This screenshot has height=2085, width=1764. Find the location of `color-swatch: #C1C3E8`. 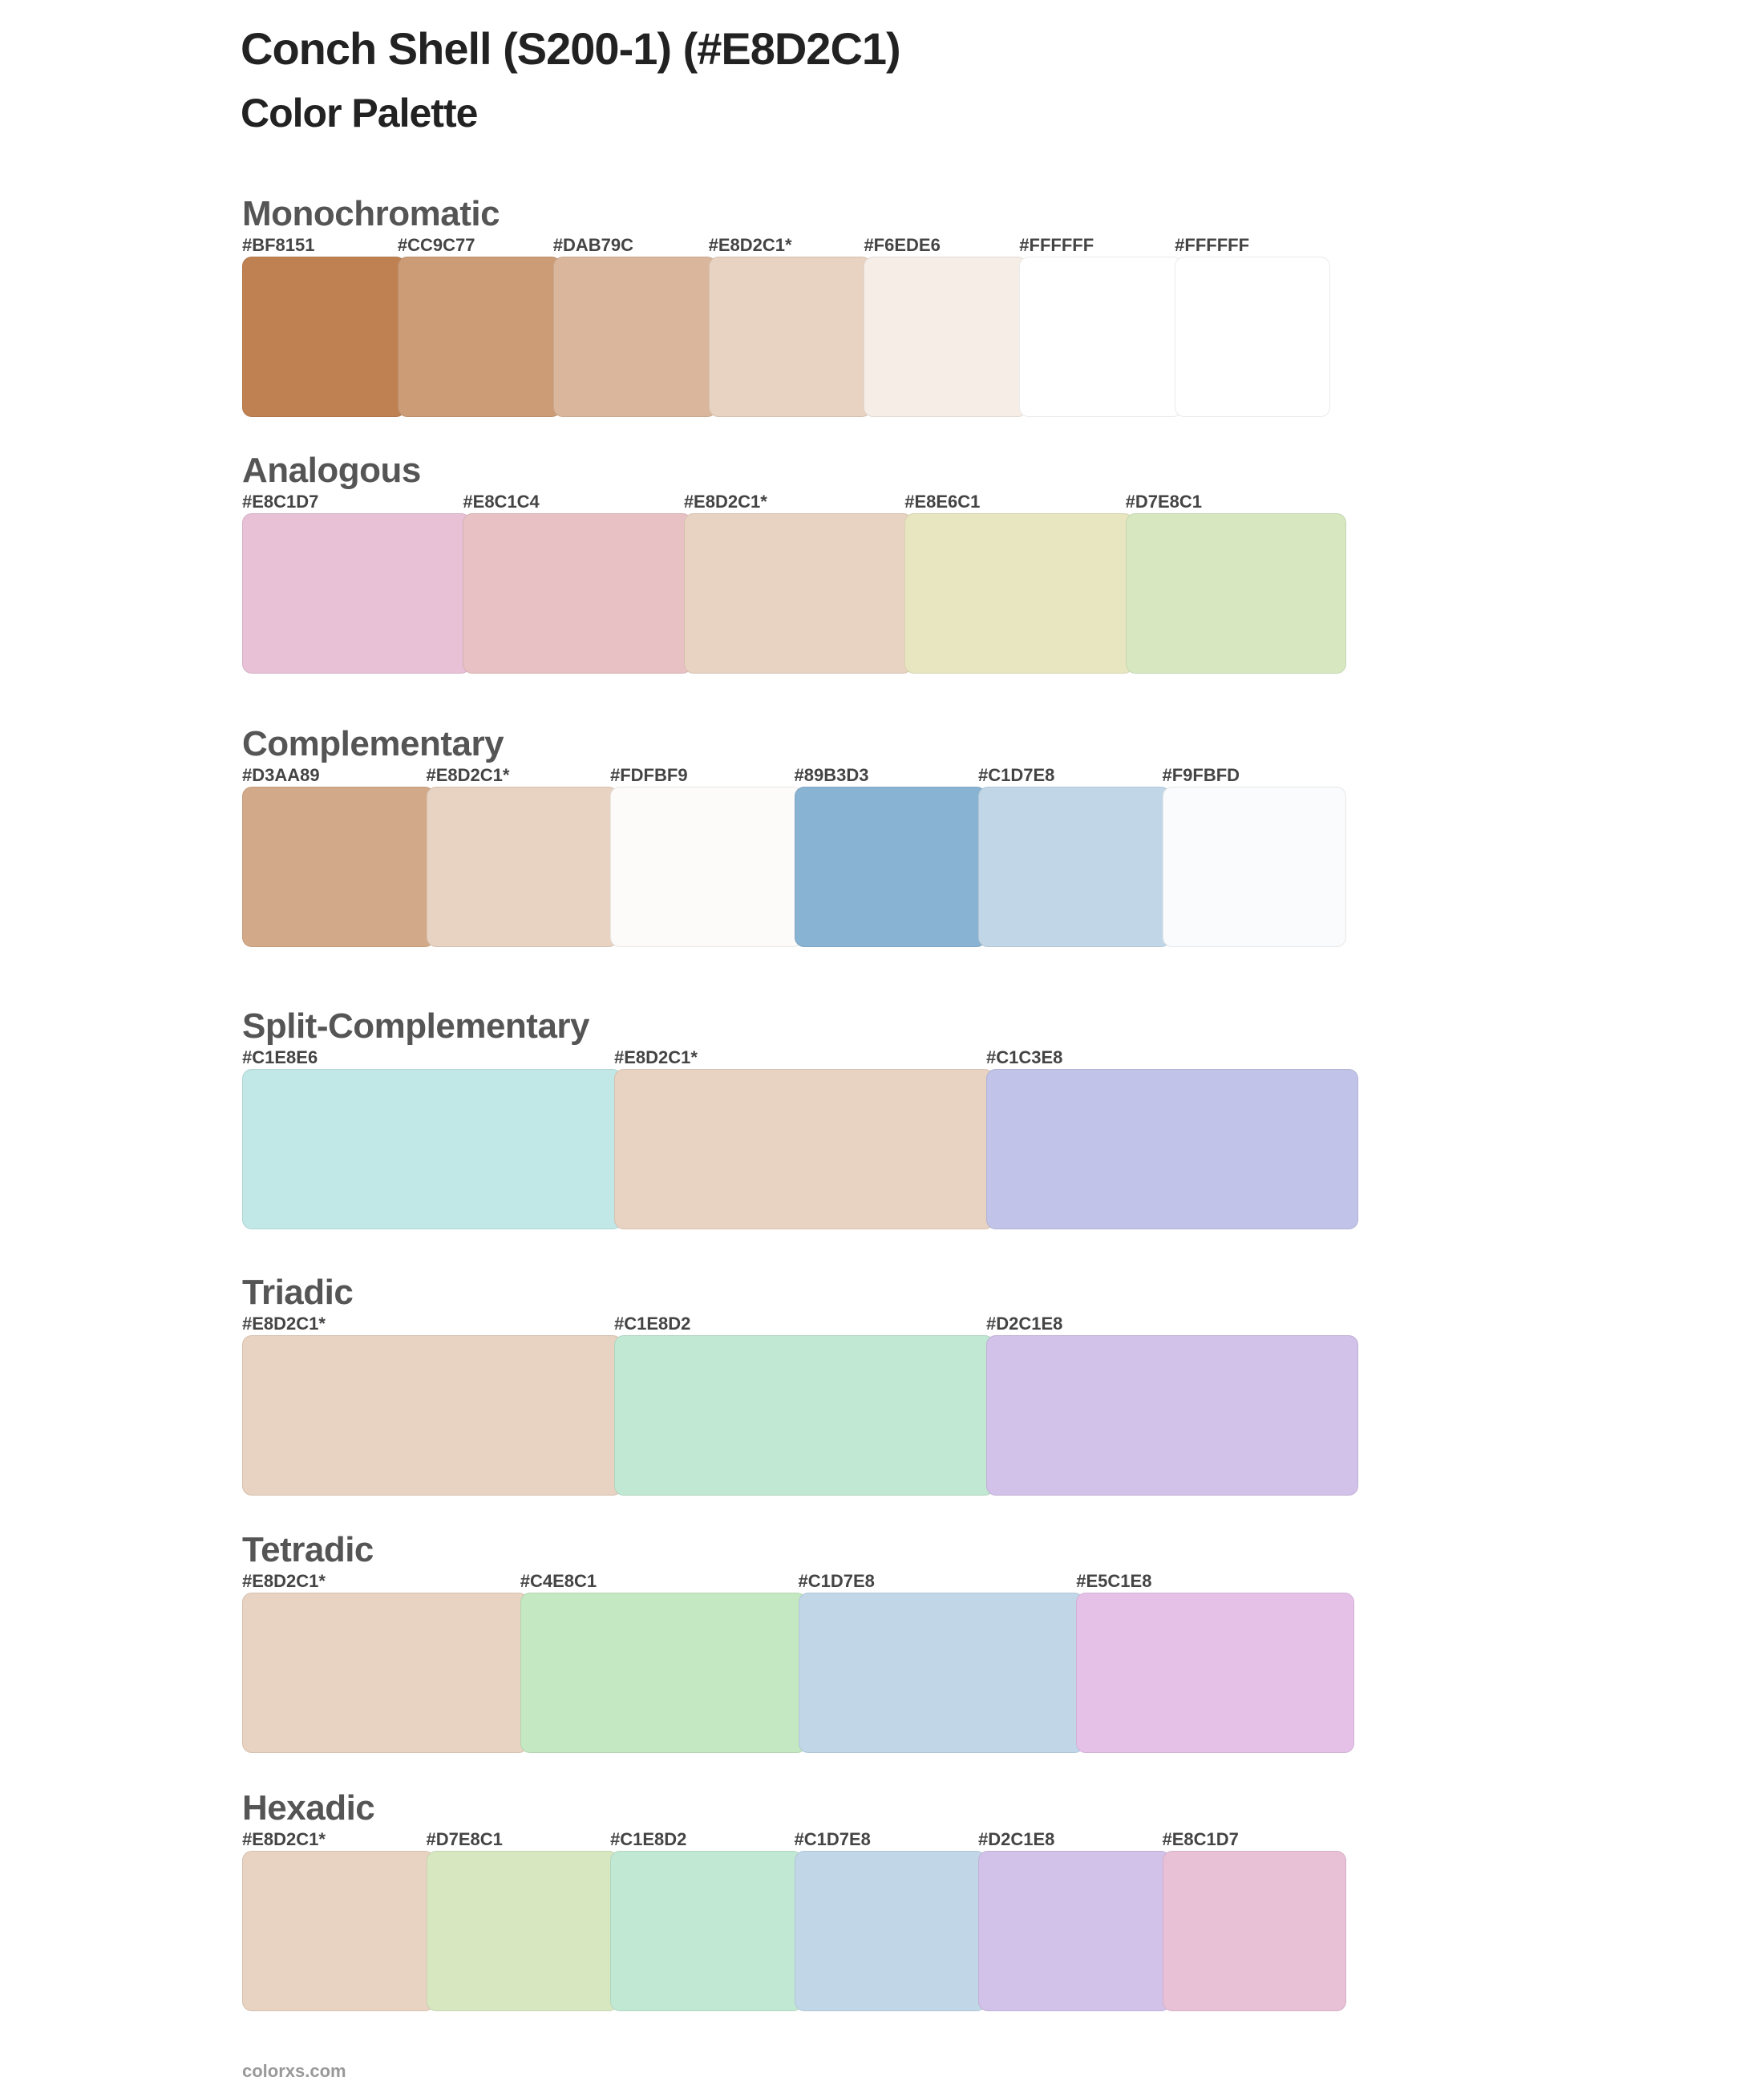

color-swatch: #C1C3E8 is located at coordinates (1172, 1138).